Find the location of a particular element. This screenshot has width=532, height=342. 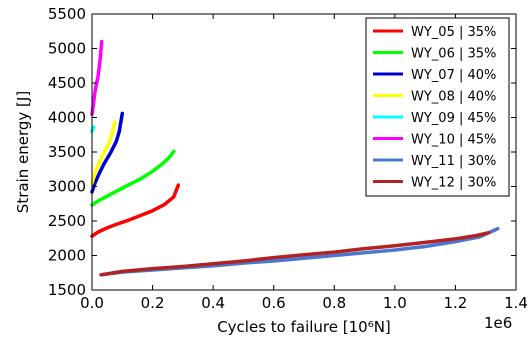

x-tick-label: 0.2 is located at coordinates (153, 303).